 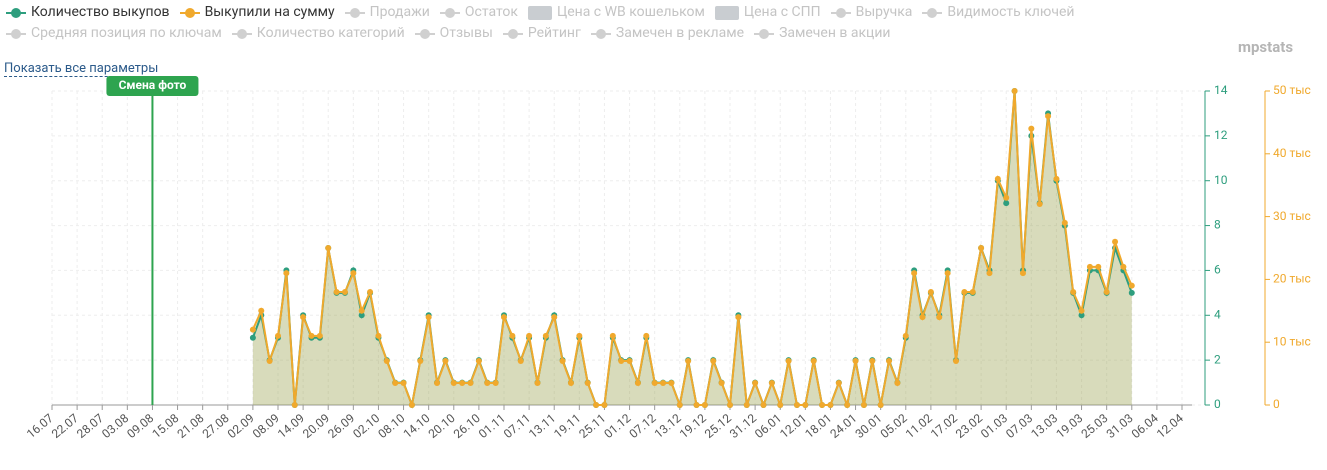 I want to click on legend-label: Количество категорий, so click(x=330, y=33).